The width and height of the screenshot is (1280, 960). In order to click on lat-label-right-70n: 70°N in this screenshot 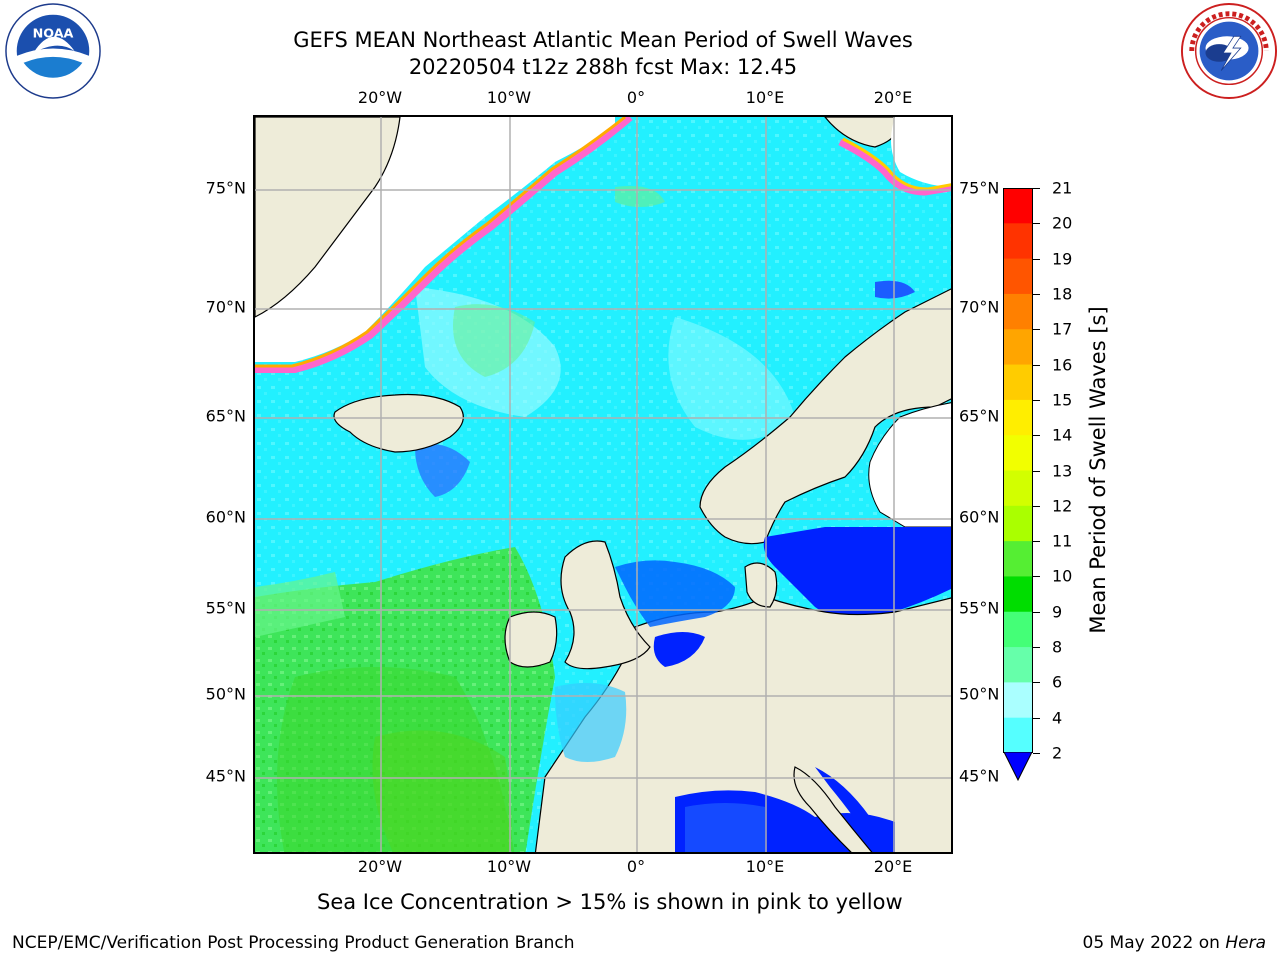, I will do `click(979, 307)`.